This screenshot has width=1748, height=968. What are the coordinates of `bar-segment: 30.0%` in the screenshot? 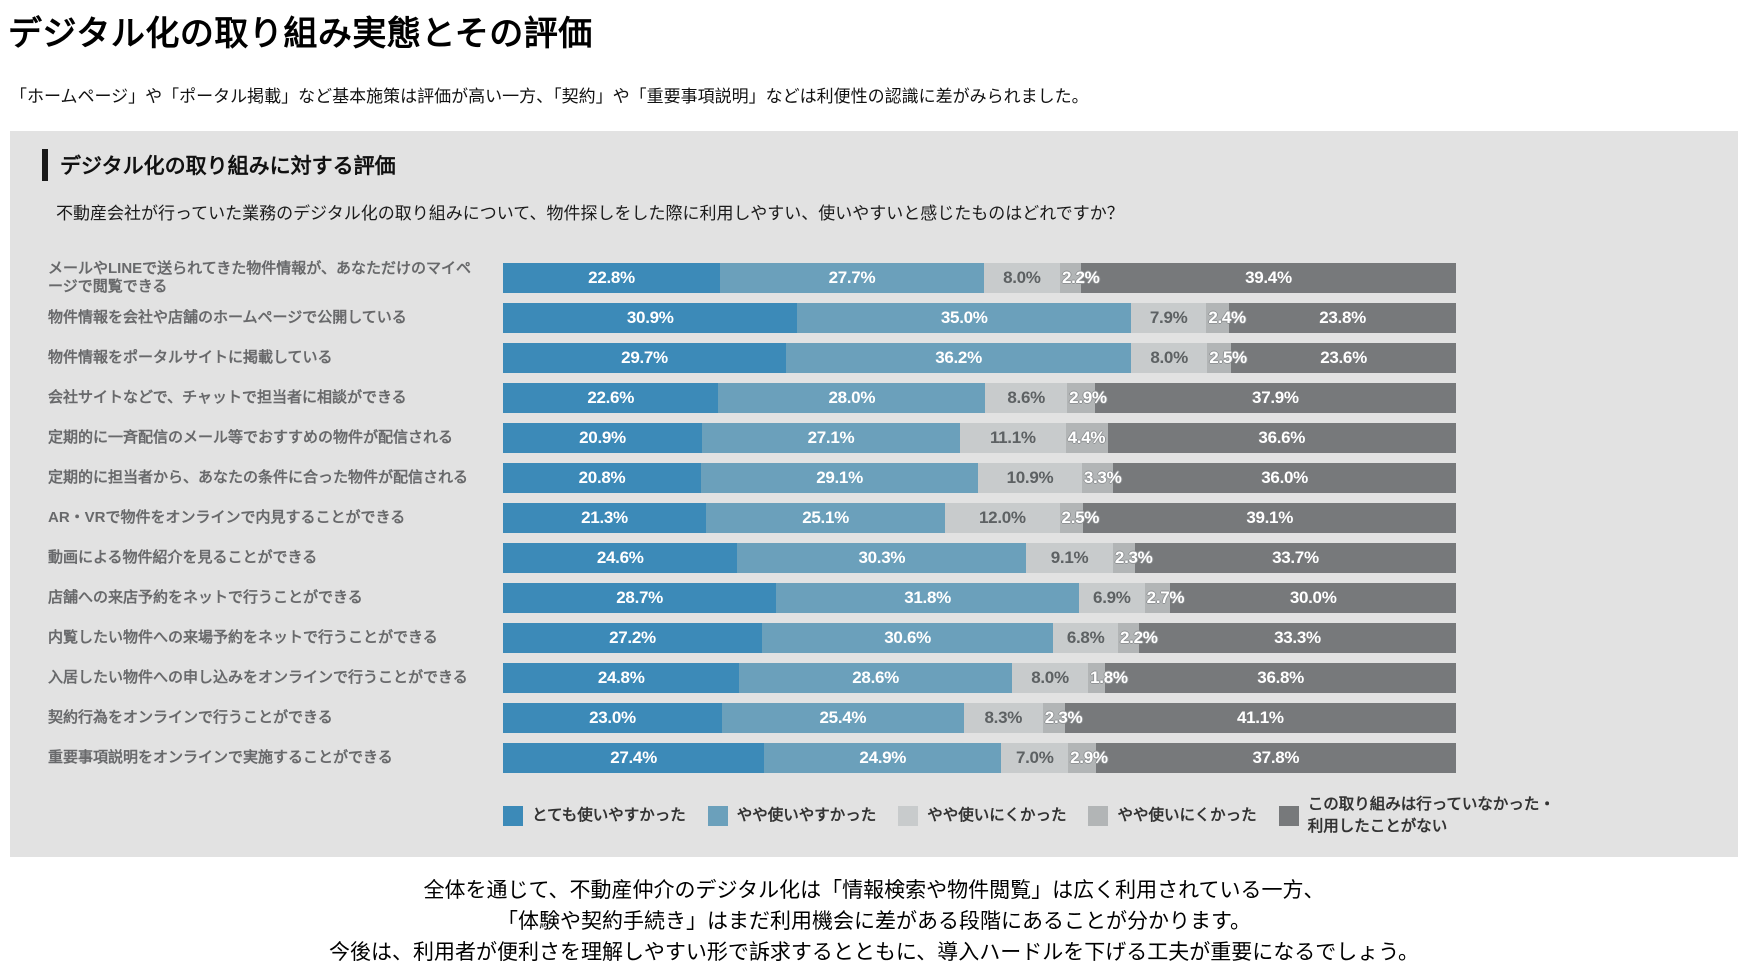 It's located at (1313, 598).